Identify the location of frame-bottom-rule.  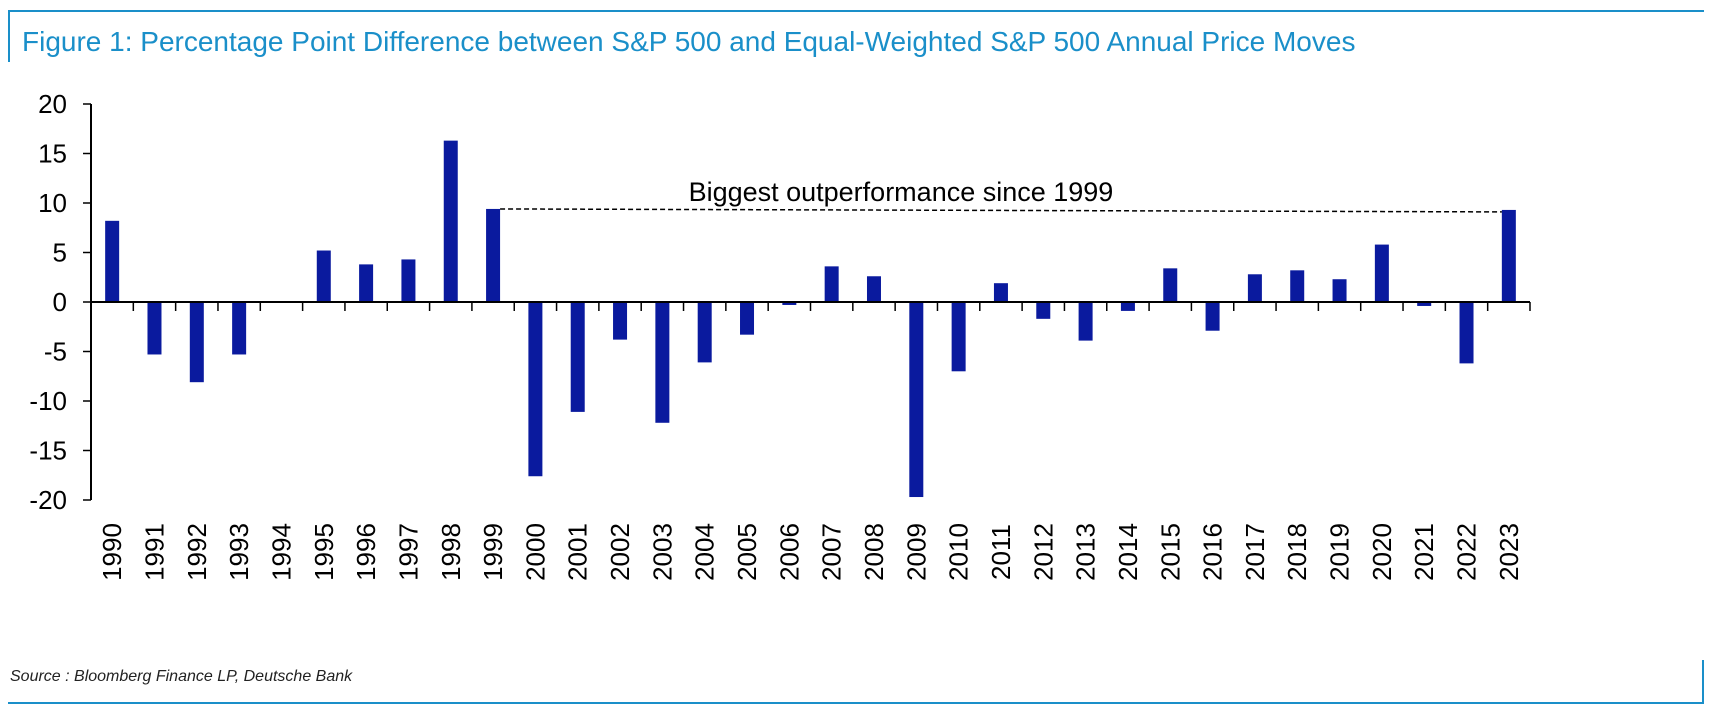
(856, 703).